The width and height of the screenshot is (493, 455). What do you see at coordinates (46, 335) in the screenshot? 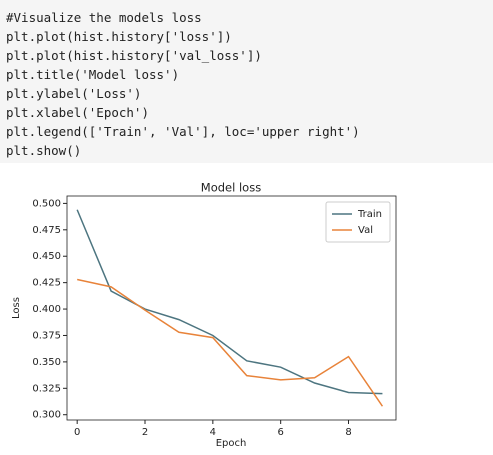
I see `y-tick-label: 0.375` at bounding box center [46, 335].